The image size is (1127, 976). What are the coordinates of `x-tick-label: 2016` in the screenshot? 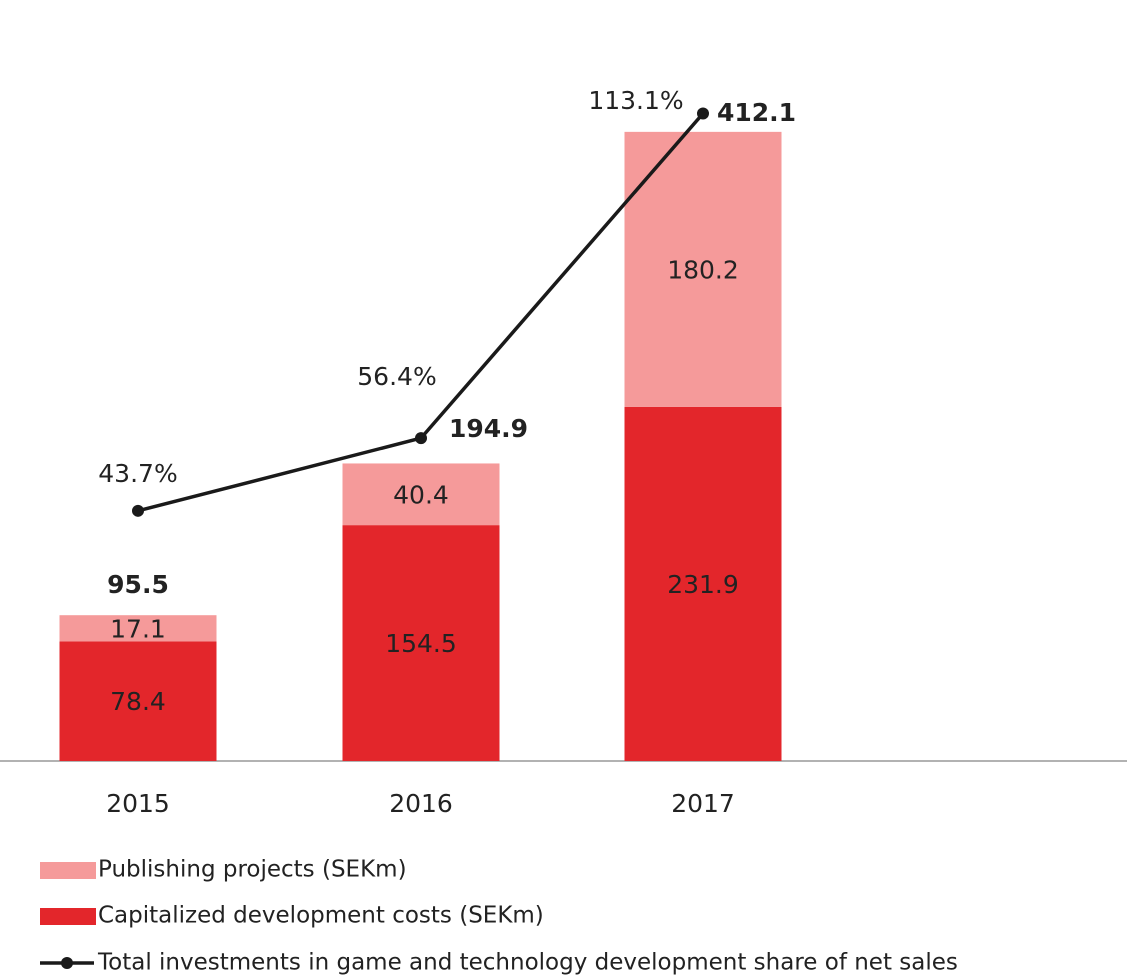 It's located at (421, 803).